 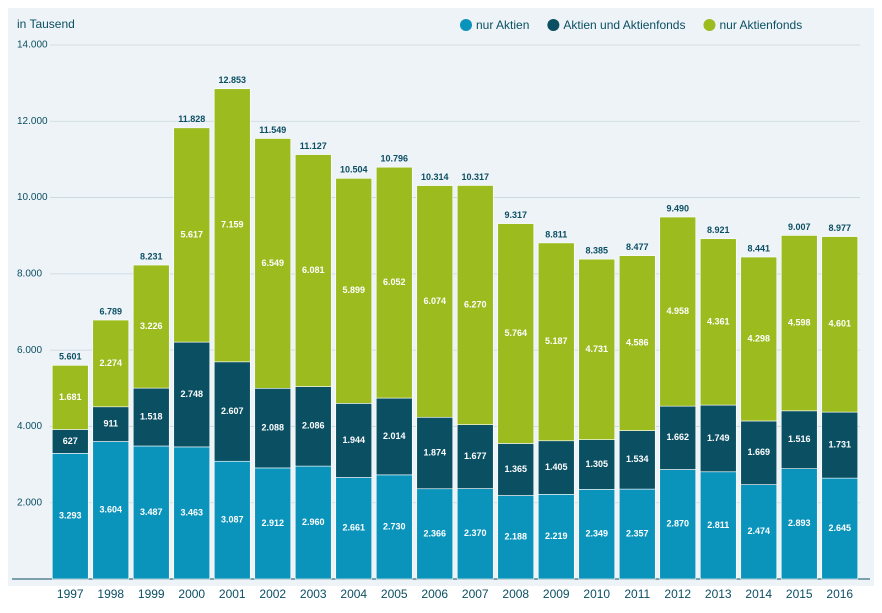 What do you see at coordinates (232, 520) in the screenshot?
I see `value-label: 3.087` at bounding box center [232, 520].